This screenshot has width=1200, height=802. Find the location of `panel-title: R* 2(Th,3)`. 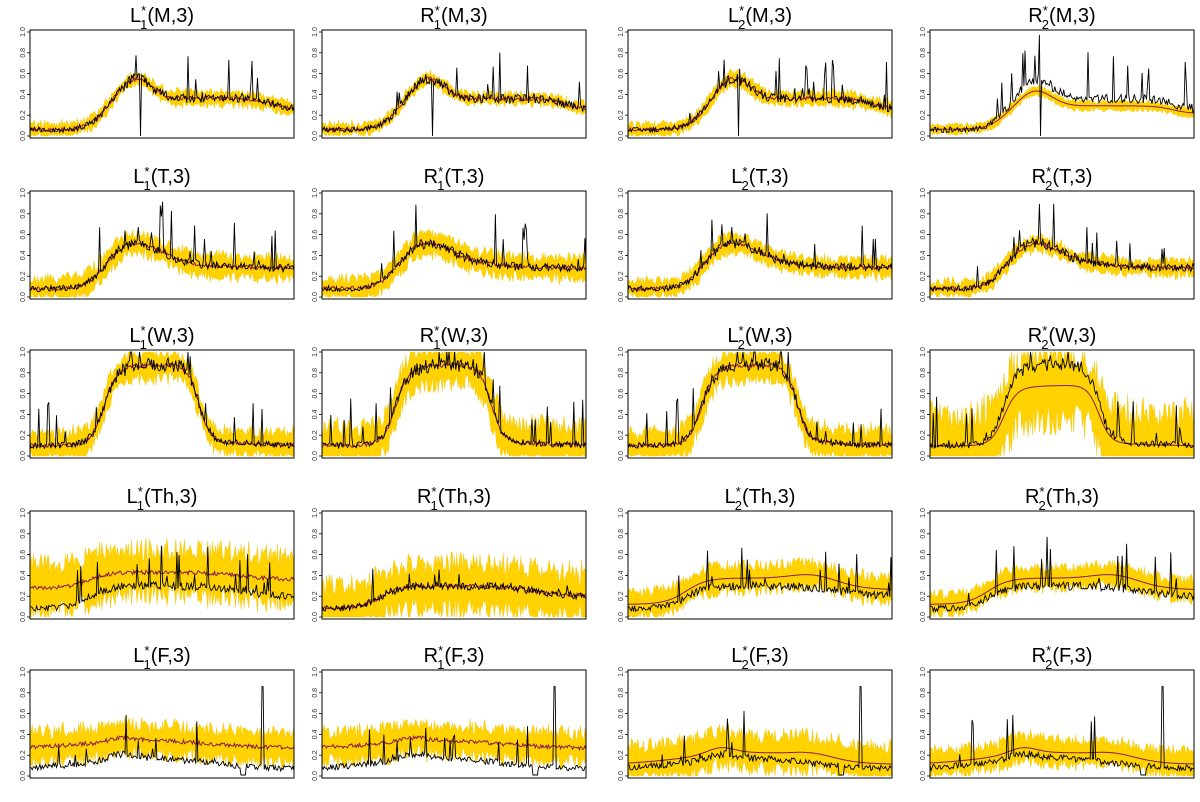

panel-title: R* 2(Th,3) is located at coordinates (1062, 498).